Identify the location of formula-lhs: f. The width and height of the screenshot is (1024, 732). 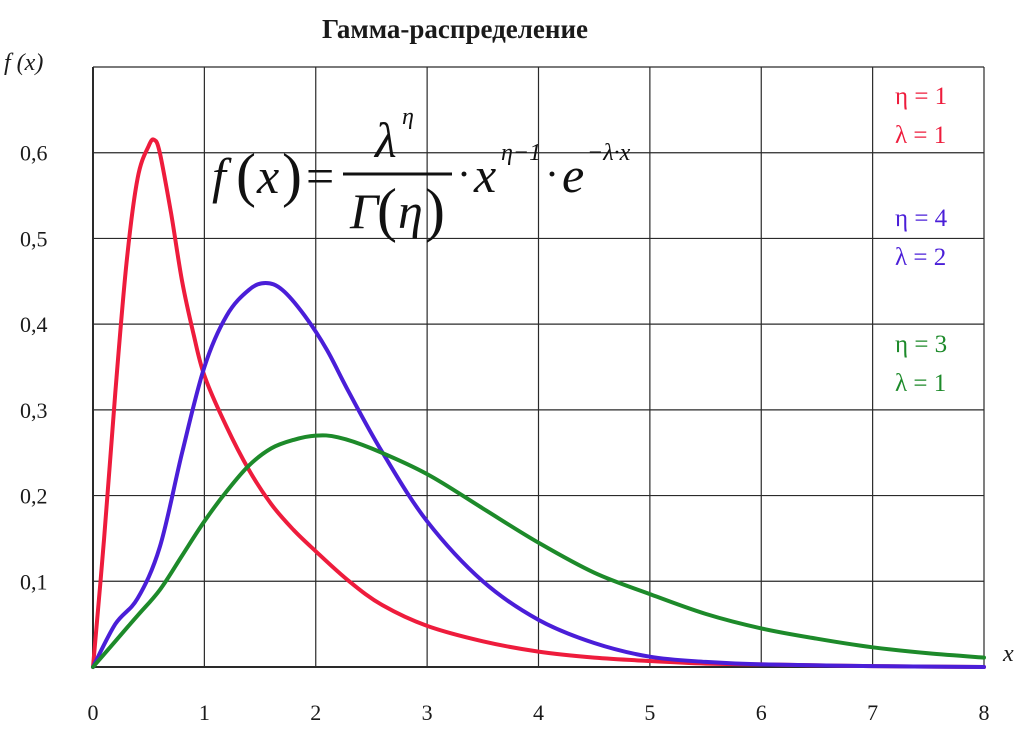
(222, 176).